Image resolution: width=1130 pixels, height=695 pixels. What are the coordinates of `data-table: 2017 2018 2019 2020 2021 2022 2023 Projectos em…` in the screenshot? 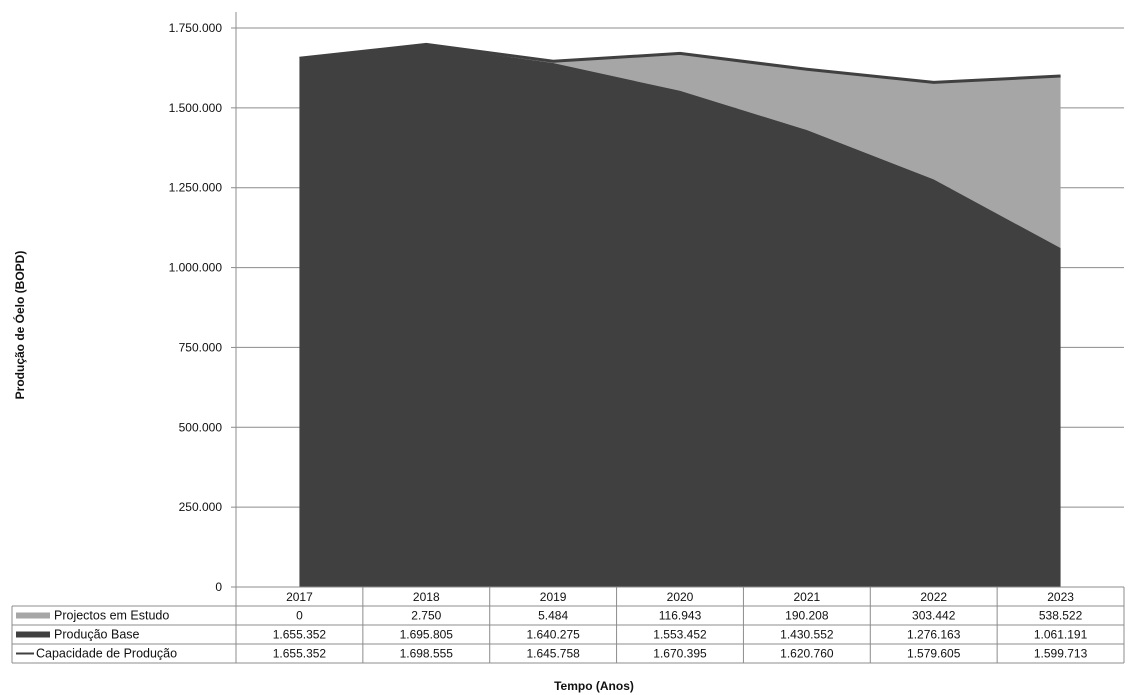 It's located at (568, 625).